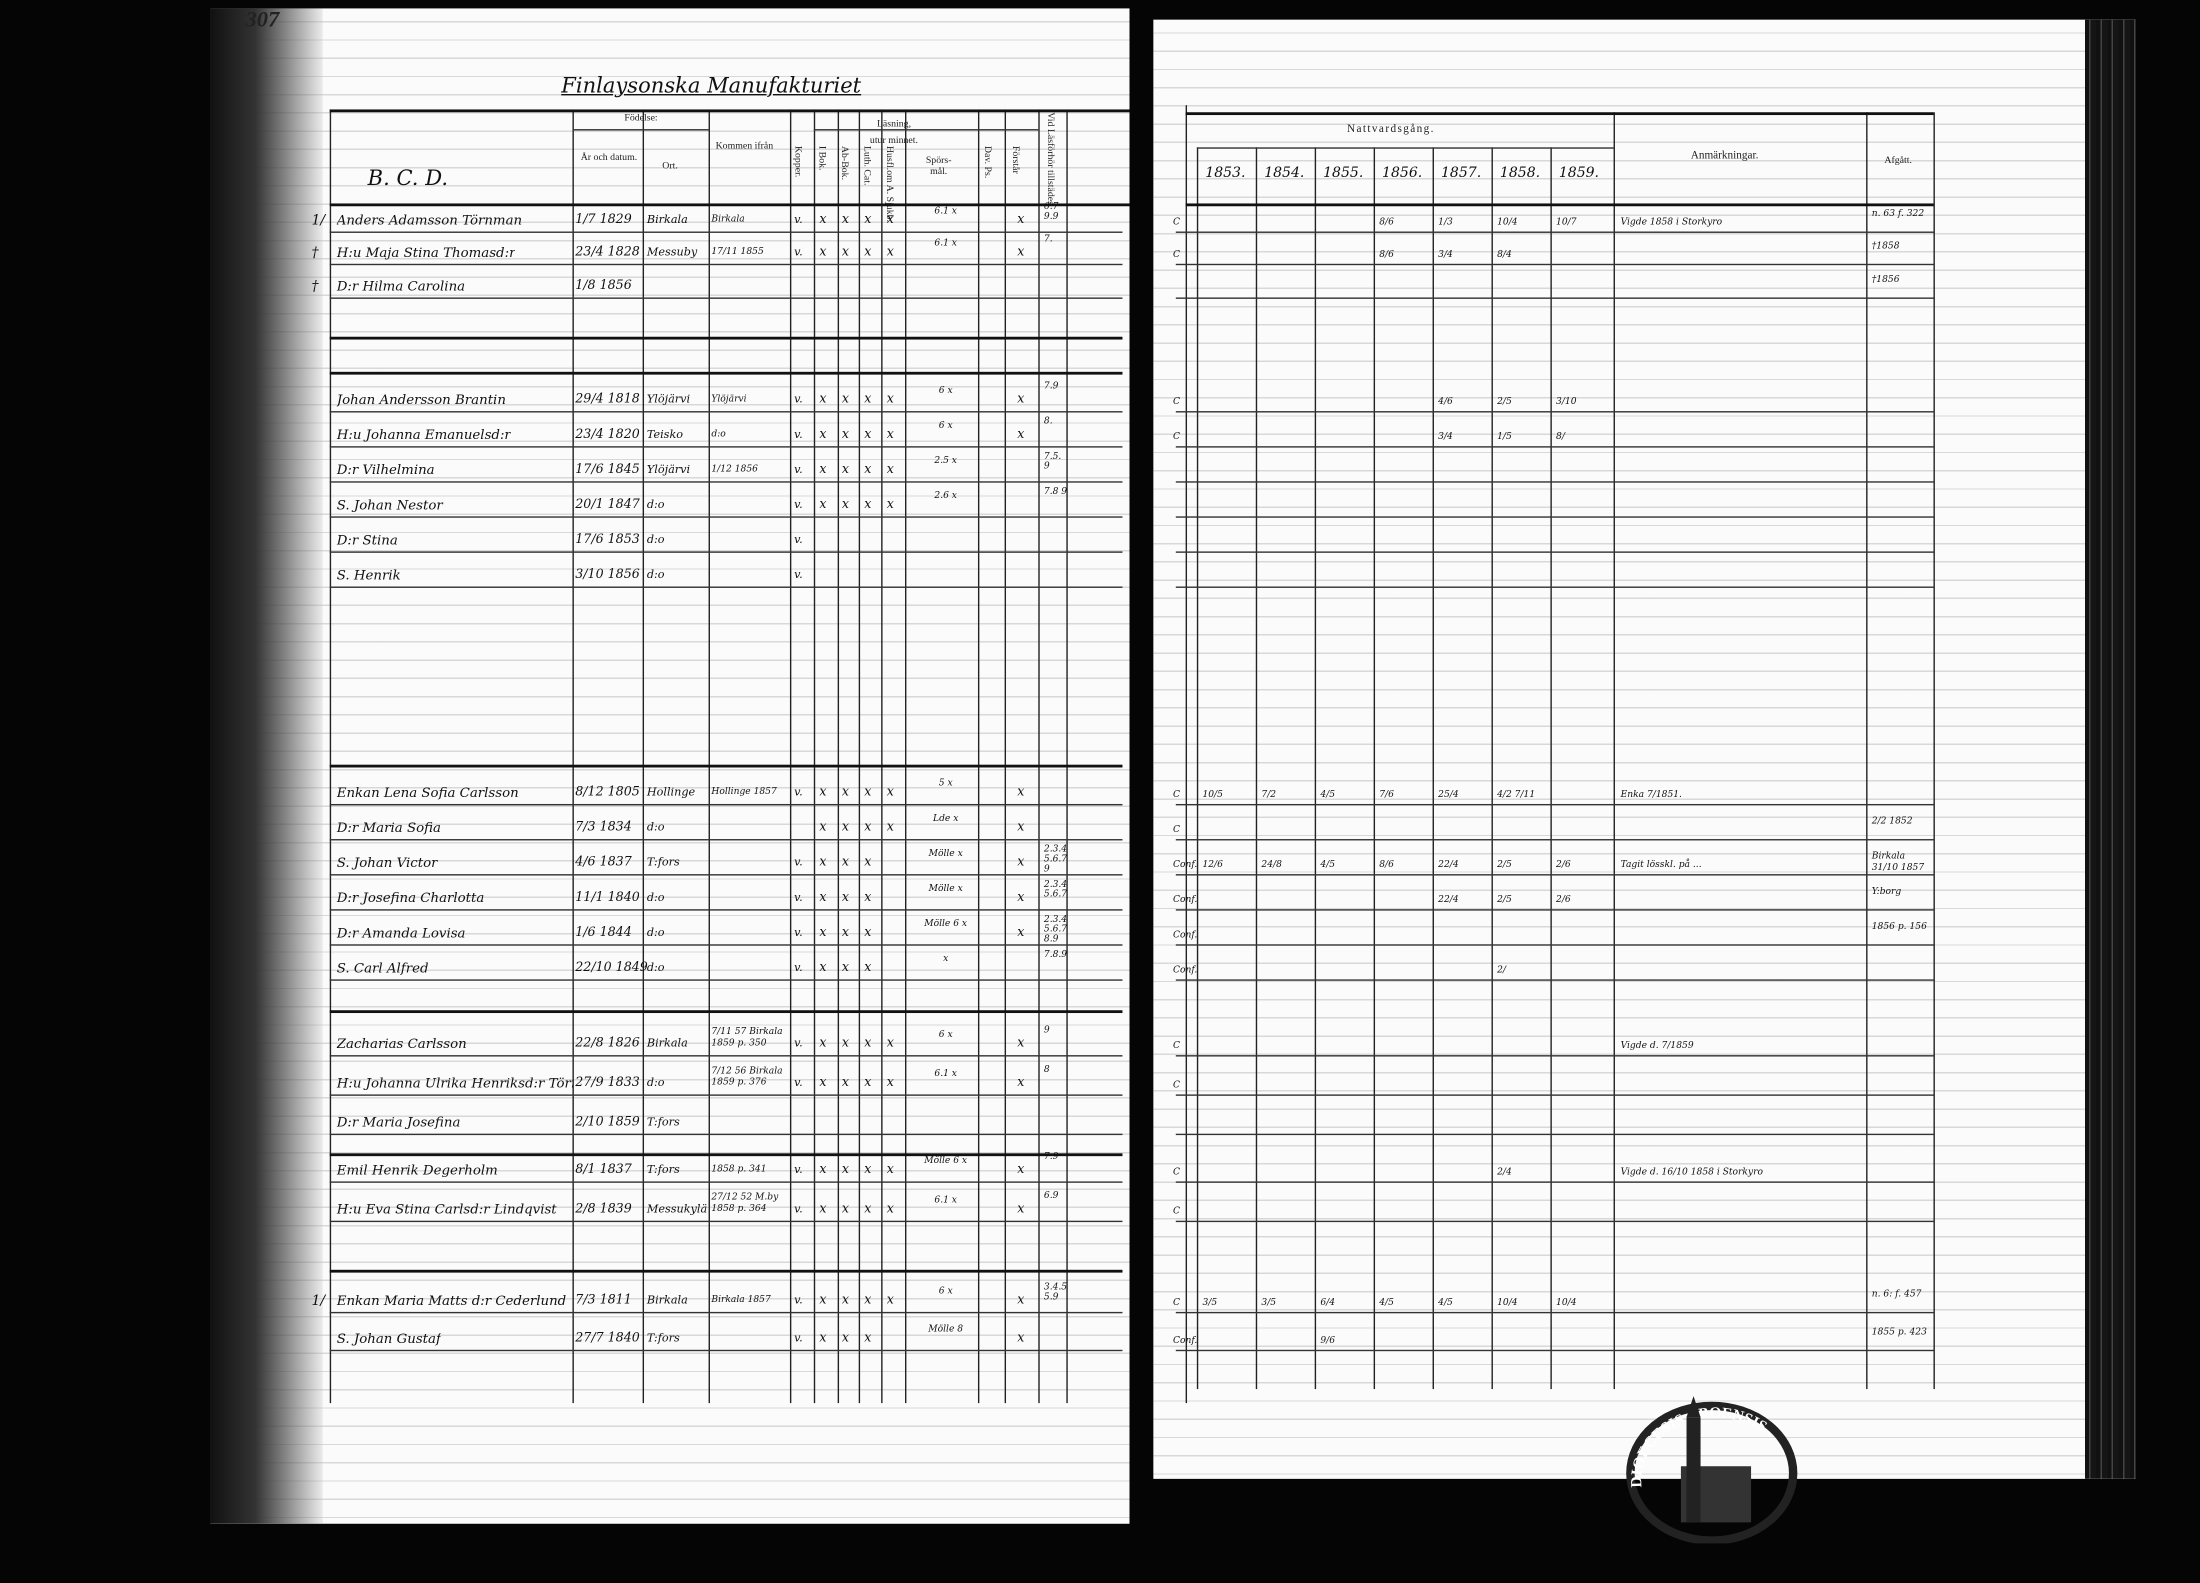 This screenshot has height=1583, width=2200. I want to click on header-vid-las: Vid Läsförhör tillstädes, so click(1051, 158).